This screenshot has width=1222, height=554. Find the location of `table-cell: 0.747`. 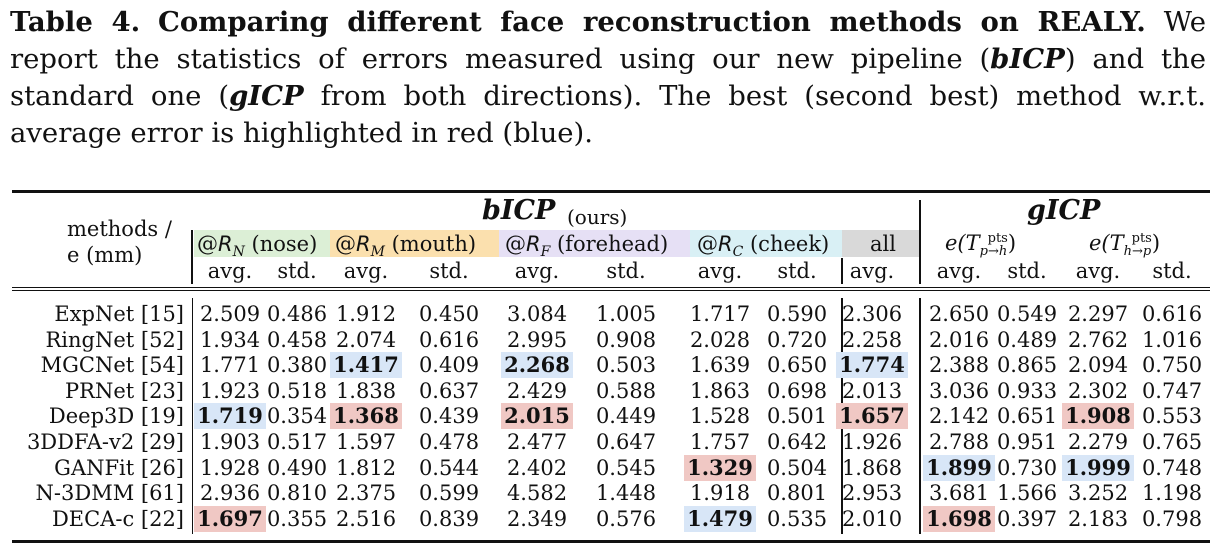

table-cell: 0.747 is located at coordinates (1172, 390).